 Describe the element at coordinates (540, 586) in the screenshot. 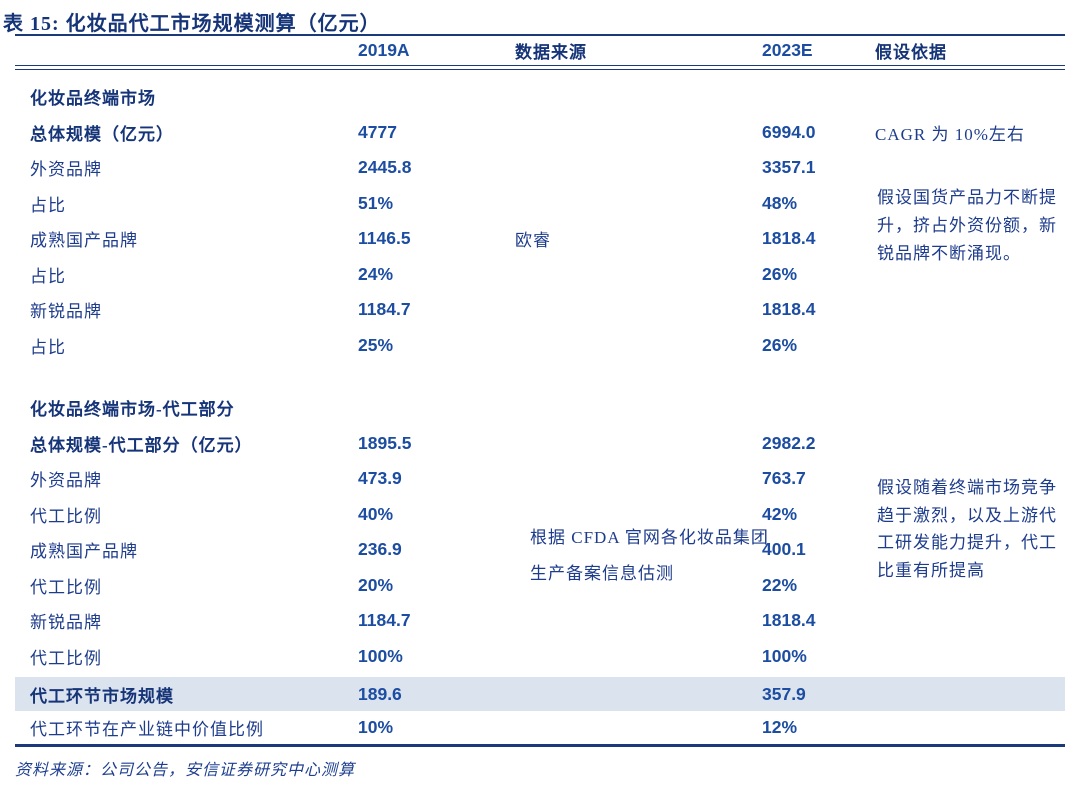

I see `table-row: 代工比例 20% 22%` at that location.